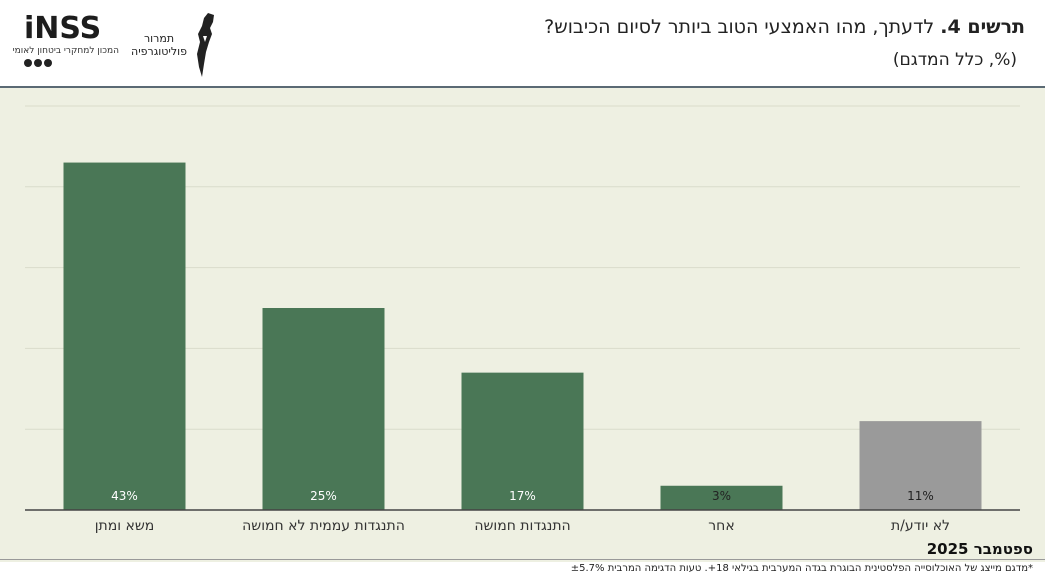 This screenshot has width=1045, height=580. I want to click on inss-logo: iNSS המכון למחקרי ביטחון לאומי, so click(65, 43).